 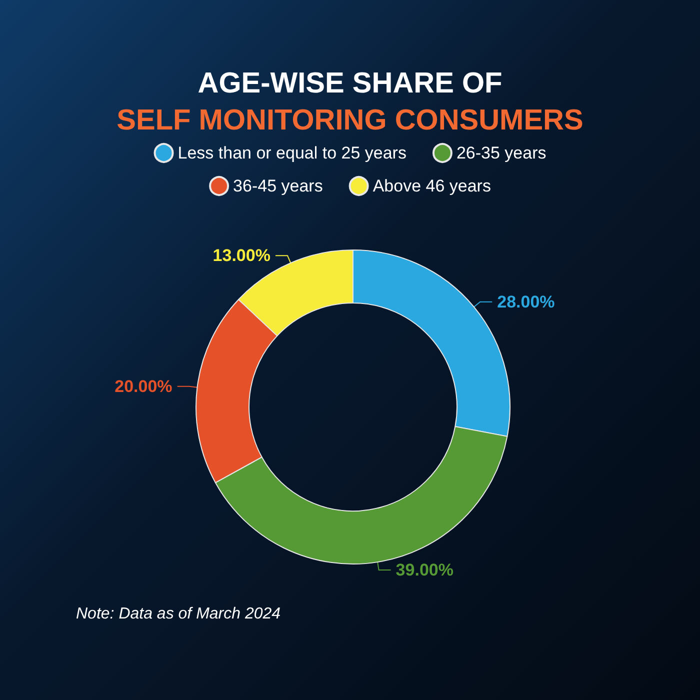 I want to click on data-label: 13.00%, so click(x=241, y=256).